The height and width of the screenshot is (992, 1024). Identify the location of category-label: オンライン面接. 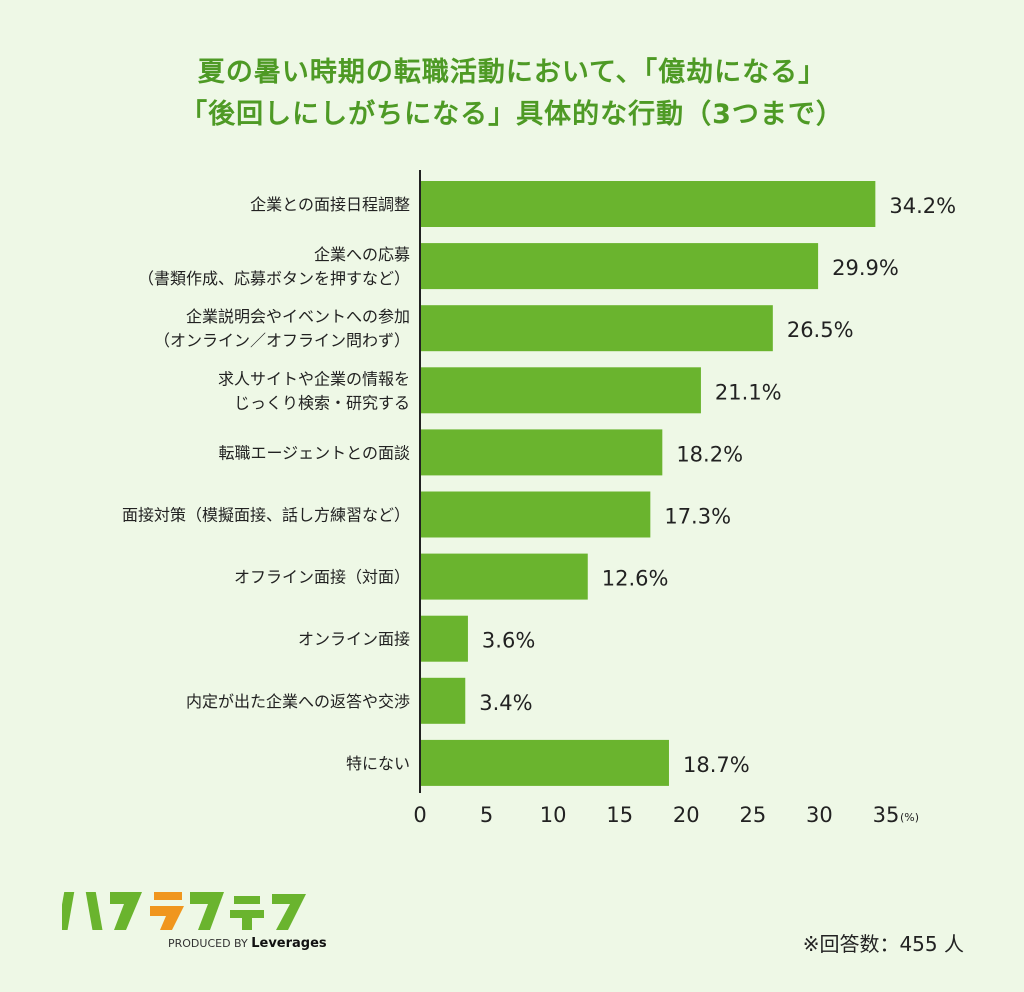
(354, 639).